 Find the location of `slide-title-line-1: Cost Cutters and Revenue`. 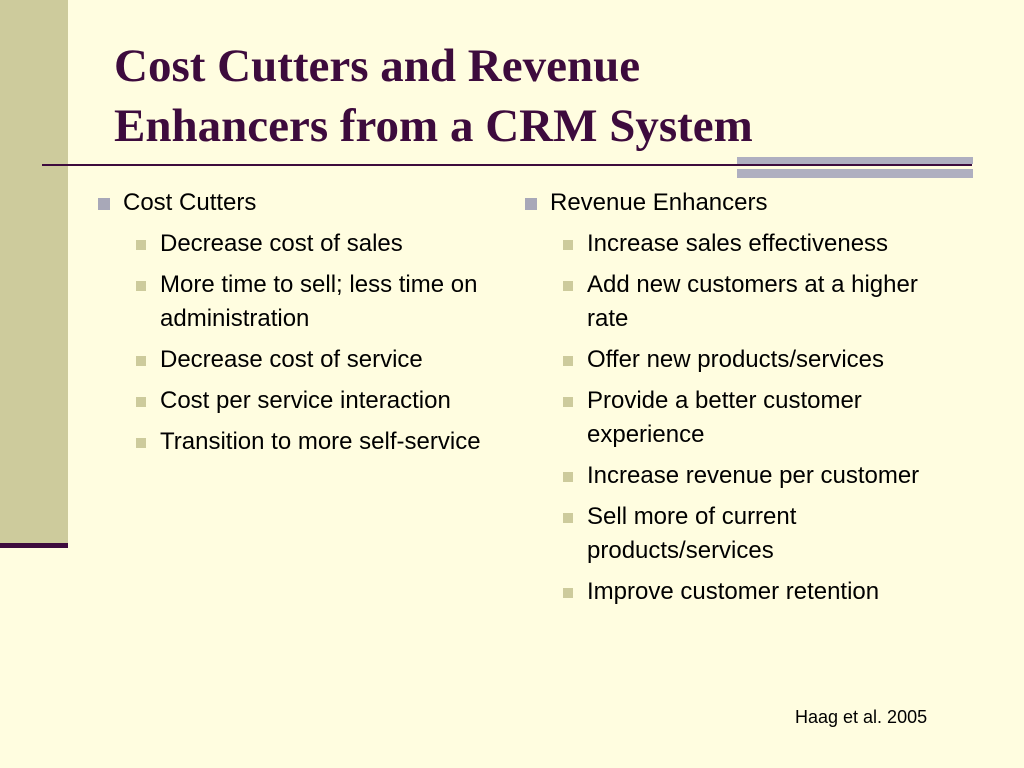

slide-title-line-1: Cost Cutters and Revenue is located at coordinates (377, 66).